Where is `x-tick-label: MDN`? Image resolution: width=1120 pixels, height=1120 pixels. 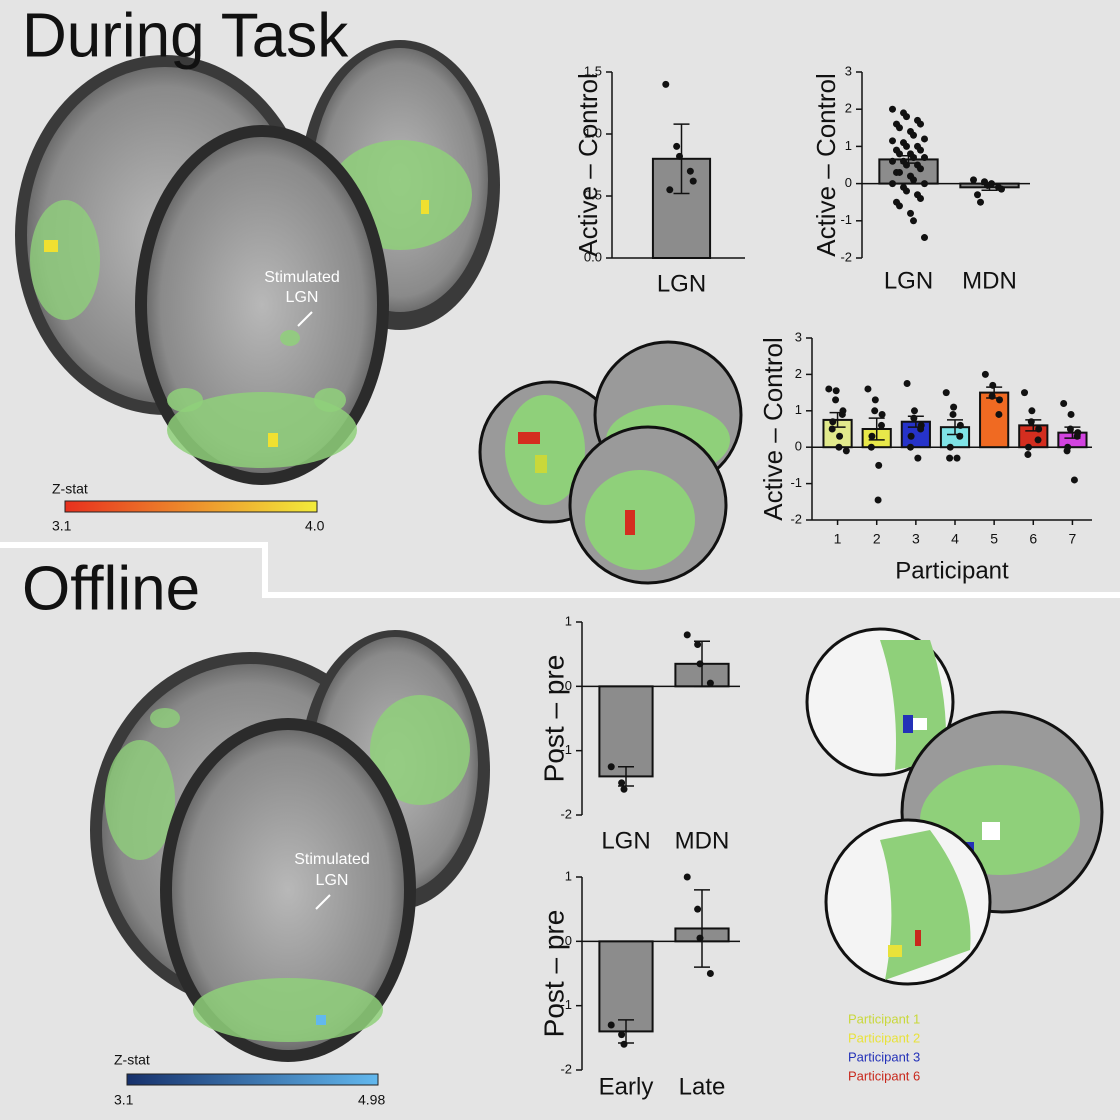
x-tick-label: MDN is located at coordinates (989, 280).